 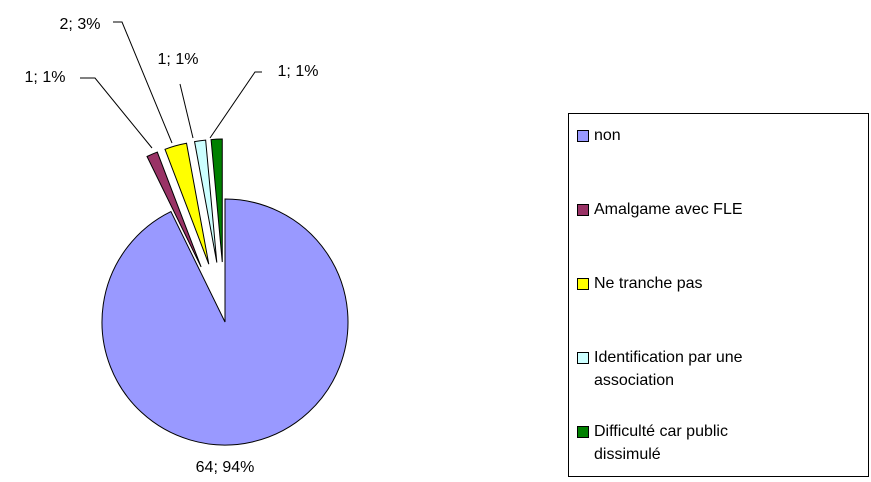 I want to click on legend-entry: Difficulté car public dissimulé, so click(x=675, y=443).